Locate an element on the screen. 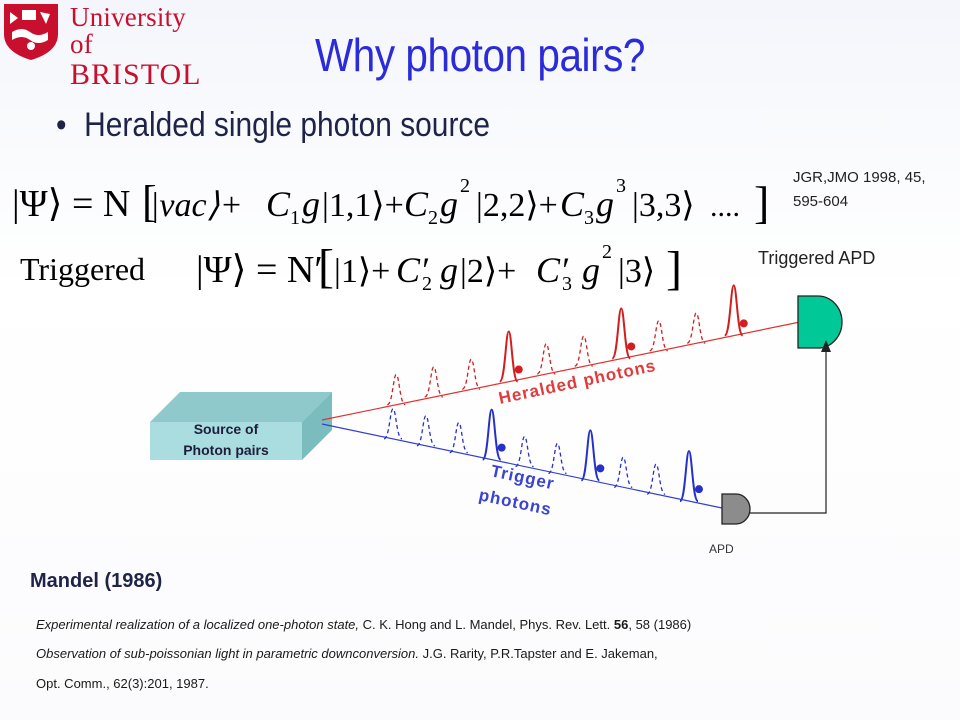 Image resolution: width=960 pixels, height=720 pixels. citation-1-volume: 56 is located at coordinates (621, 624).